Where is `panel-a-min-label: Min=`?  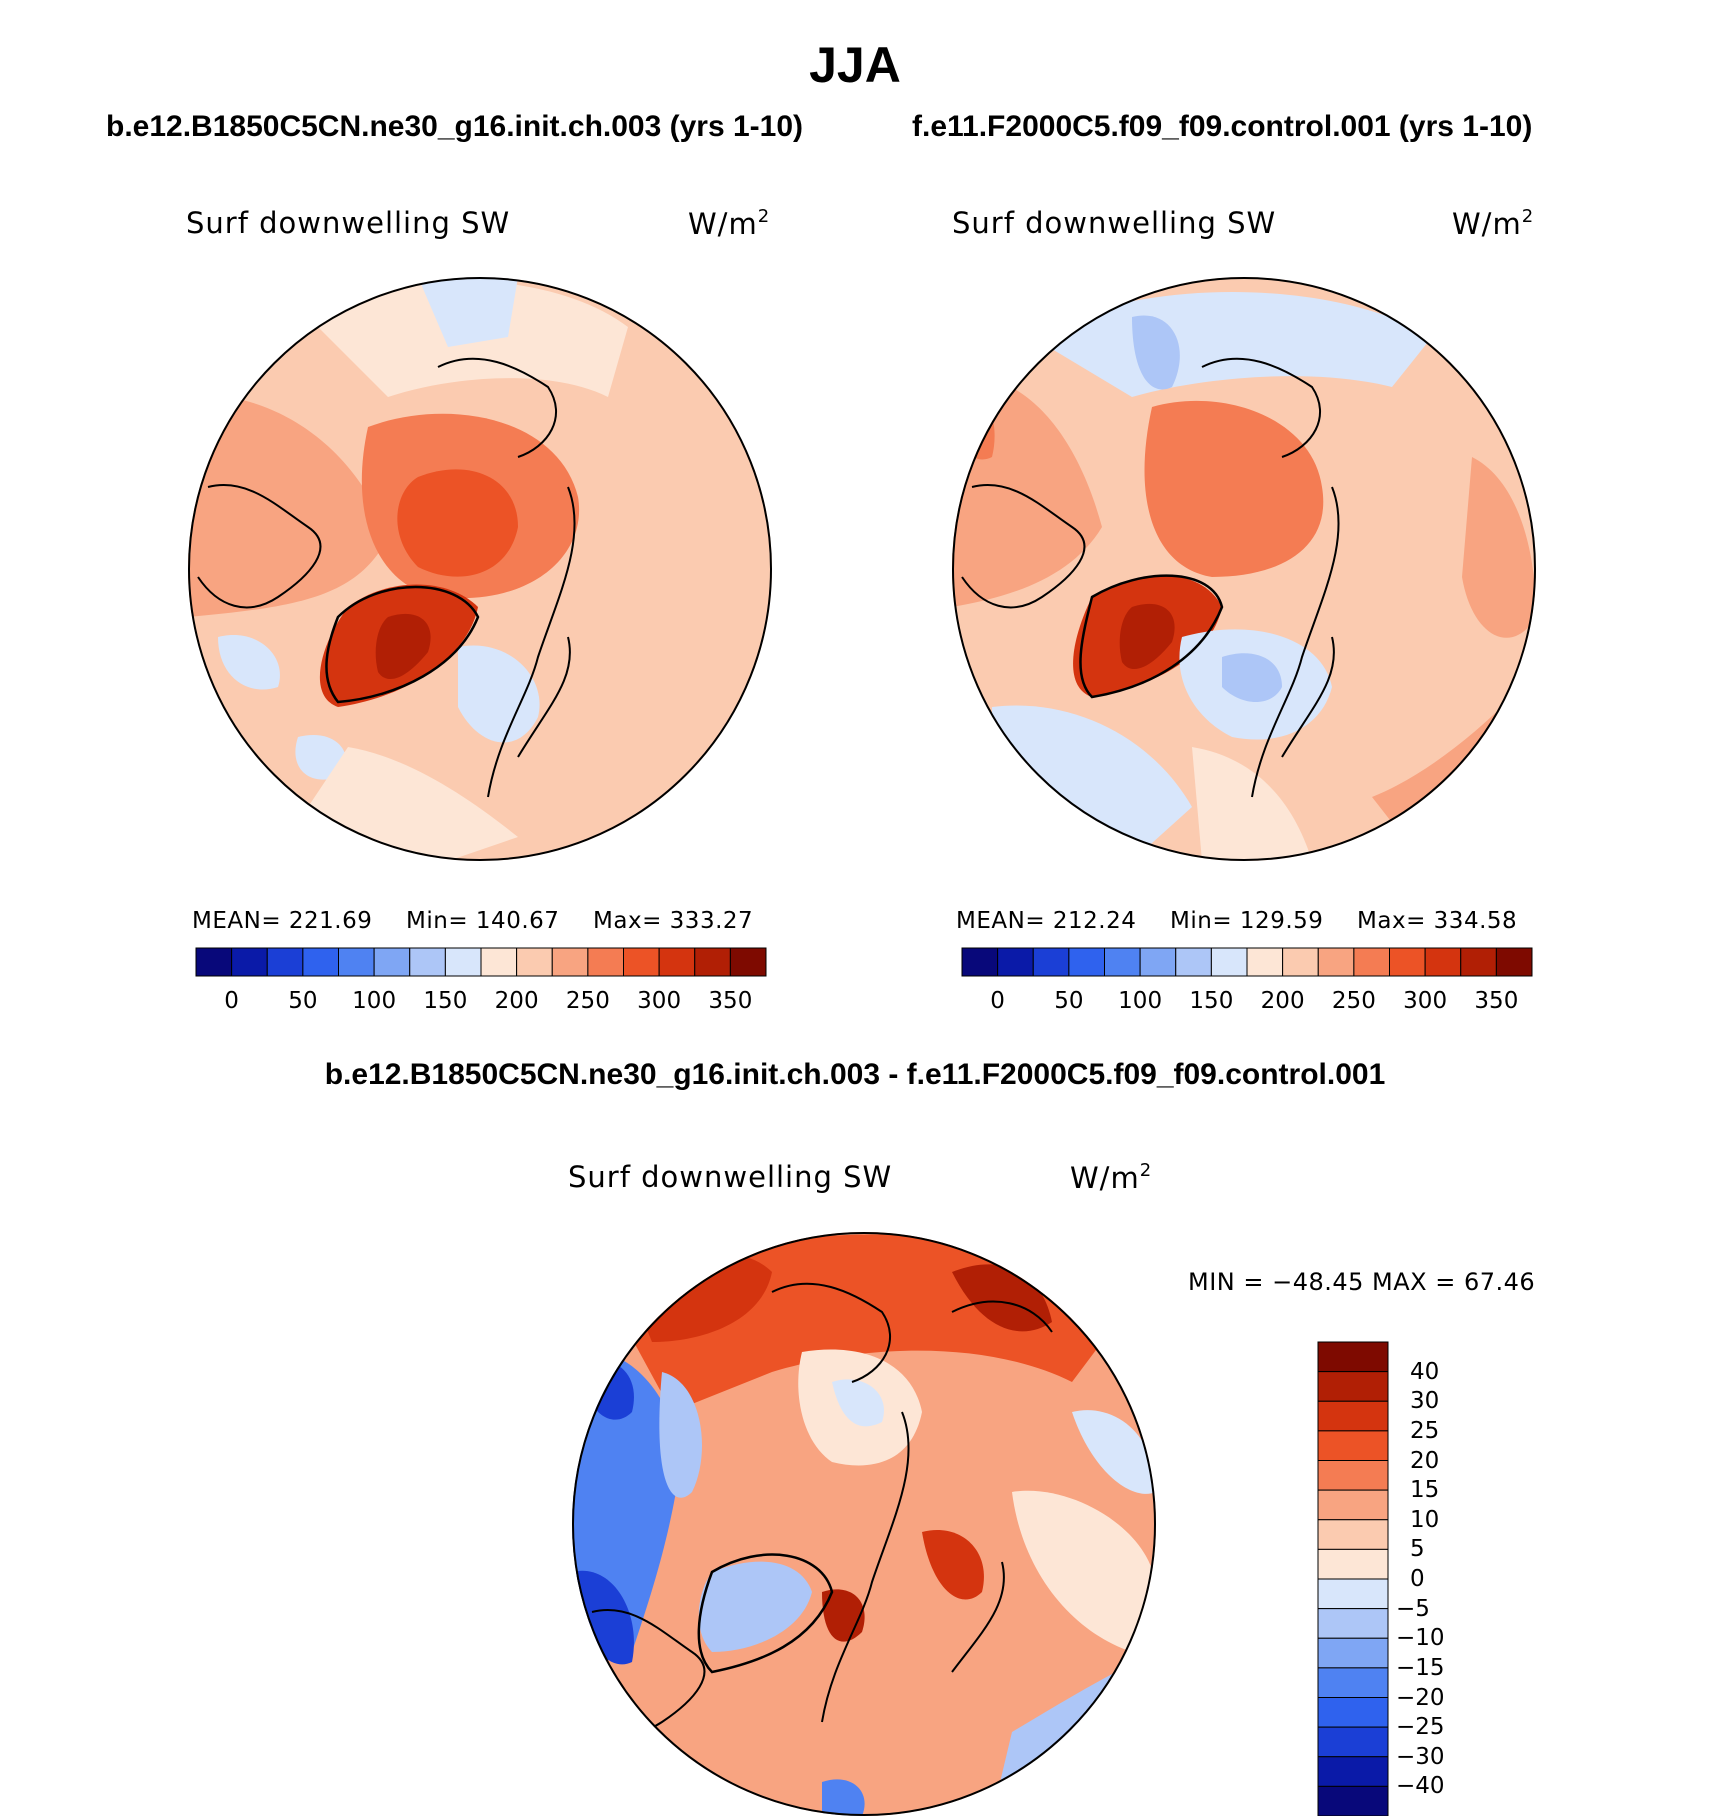 panel-a-min-label: Min= is located at coordinates (437, 921).